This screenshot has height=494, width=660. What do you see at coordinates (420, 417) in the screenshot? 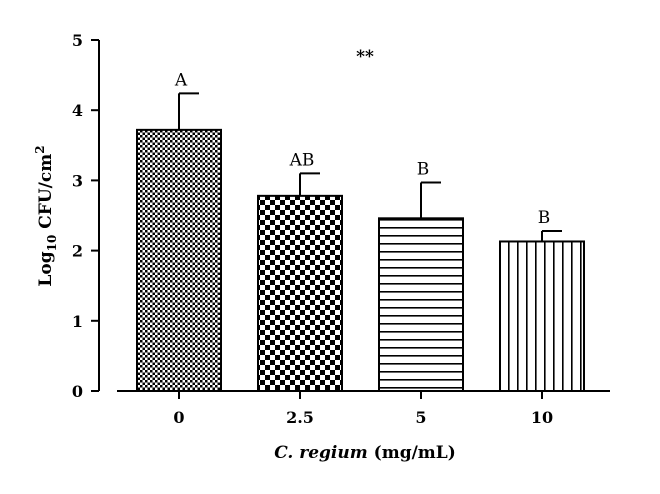
I see `x-tick-label: 5` at bounding box center [420, 417].